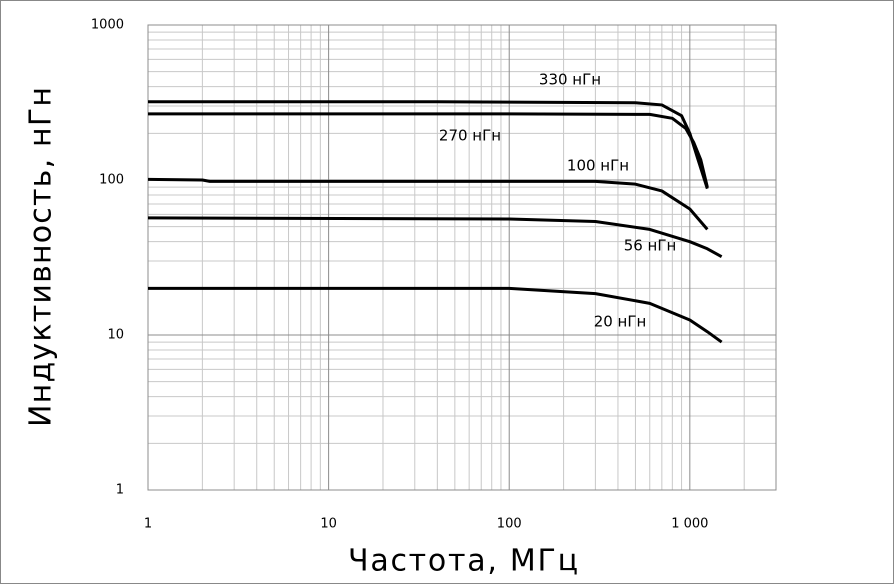 Image resolution: width=895 pixels, height=584 pixels. Describe the element at coordinates (509, 524) in the screenshot. I see `x-tick-label: 100` at that location.